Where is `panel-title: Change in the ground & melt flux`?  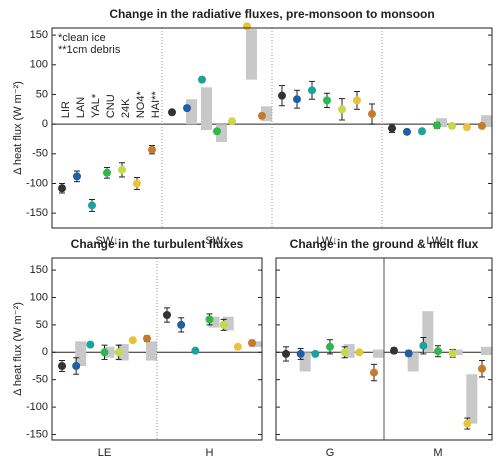
panel-title: Change in the ground & melt flux is located at coordinates (384, 244).